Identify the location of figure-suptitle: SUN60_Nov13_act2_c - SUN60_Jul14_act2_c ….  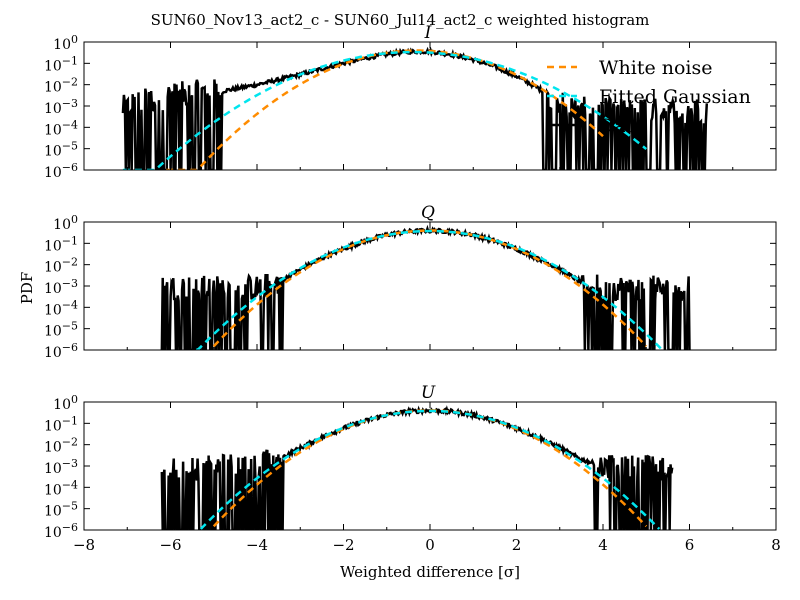
(400, 20).